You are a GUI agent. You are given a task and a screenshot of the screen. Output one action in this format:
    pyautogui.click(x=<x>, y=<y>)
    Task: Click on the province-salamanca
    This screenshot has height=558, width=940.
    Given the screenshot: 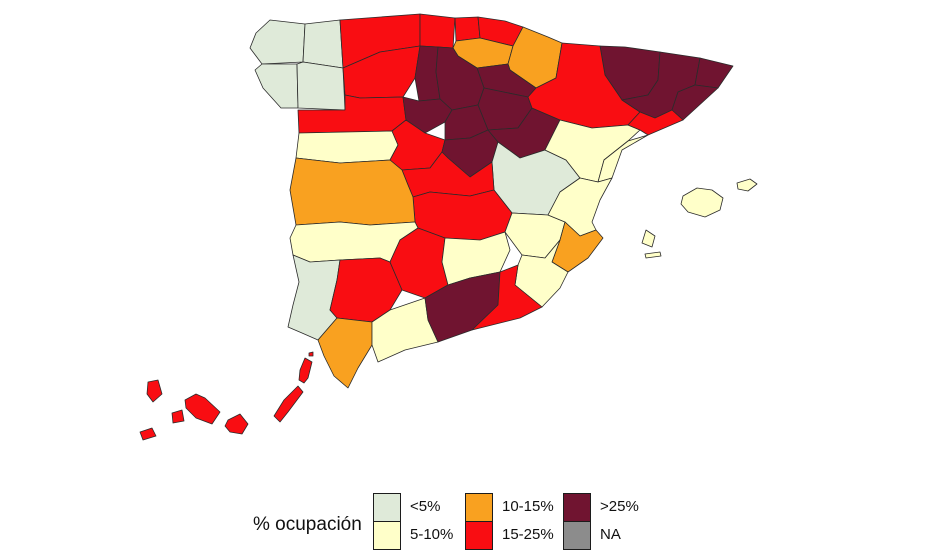 What is the action you would take?
    pyautogui.click(x=347, y=147)
    